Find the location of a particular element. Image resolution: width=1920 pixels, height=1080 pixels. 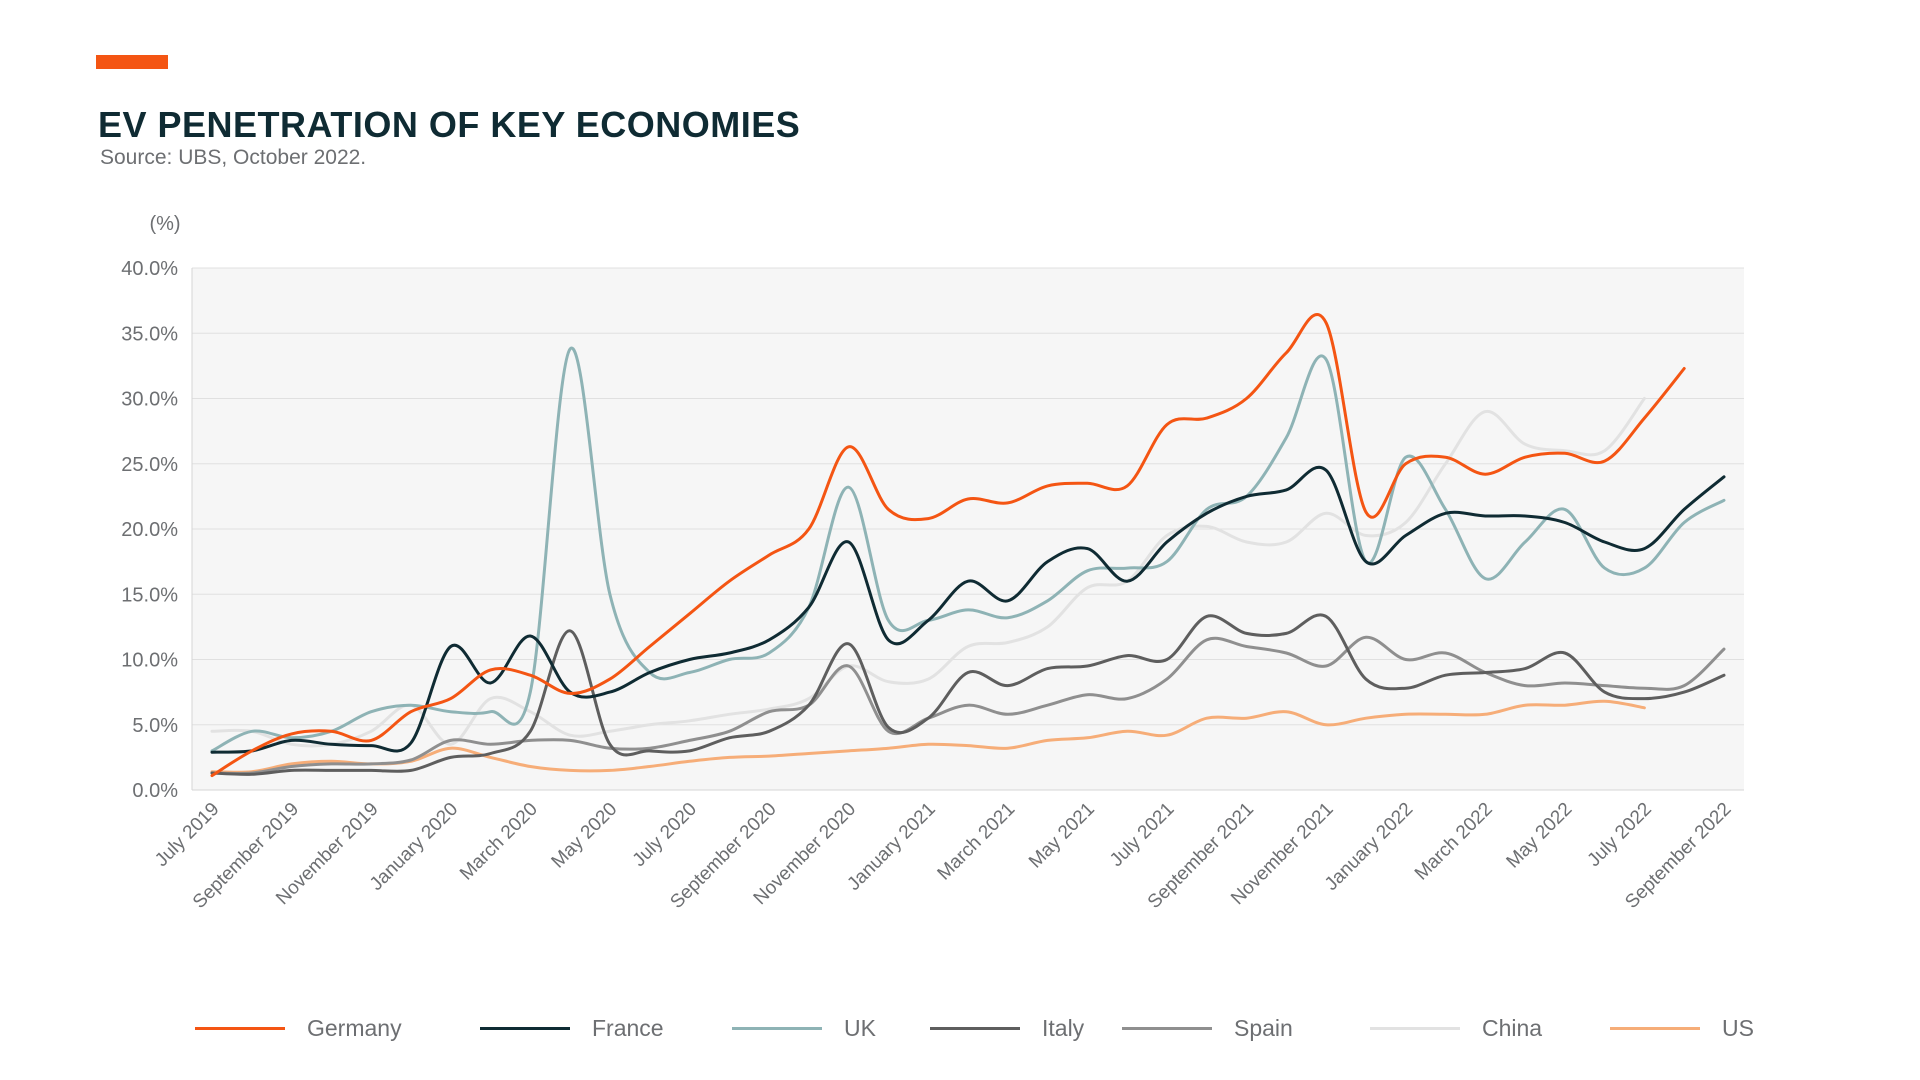

y-tick-label: 40.0% is located at coordinates (149, 269).